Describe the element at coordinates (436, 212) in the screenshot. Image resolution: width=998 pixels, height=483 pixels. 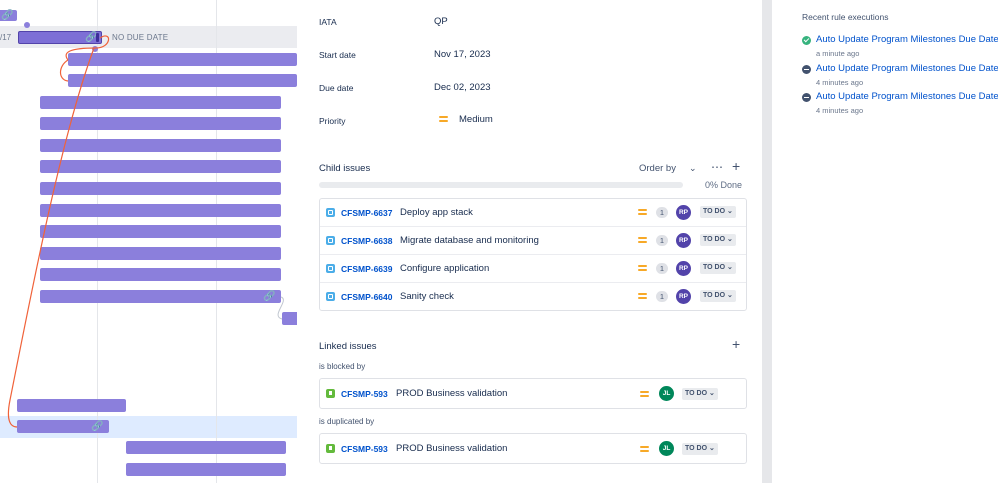
I see `issue-summary: Deploy app stack` at that location.